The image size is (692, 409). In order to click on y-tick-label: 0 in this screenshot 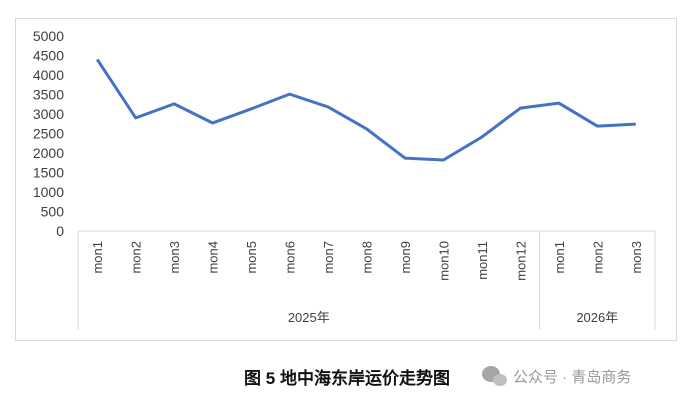, I will do `click(60, 231)`.